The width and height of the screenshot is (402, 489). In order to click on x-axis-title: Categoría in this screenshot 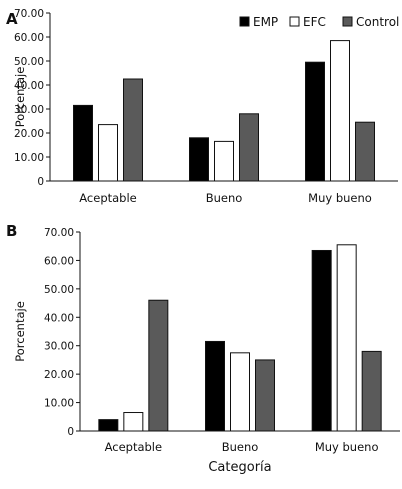, I will do `click(239, 467)`.